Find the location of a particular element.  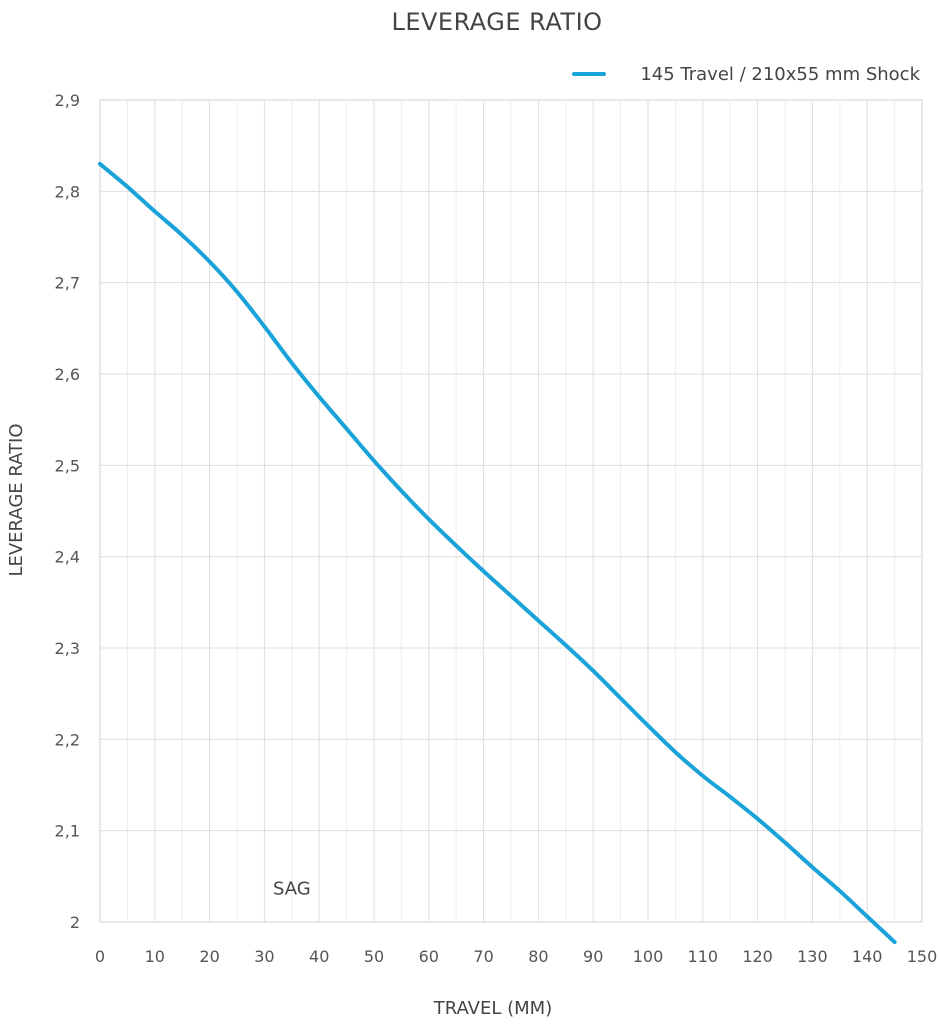

y-axis-label: LEVERAGE RATIO is located at coordinates (16, 499).